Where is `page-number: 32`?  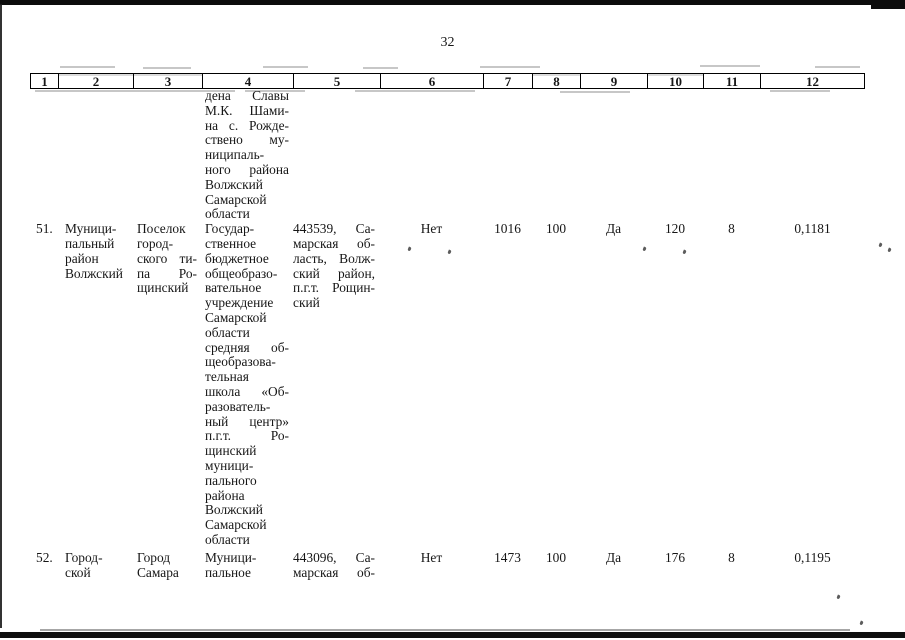
page-number: 32 is located at coordinates (447, 42).